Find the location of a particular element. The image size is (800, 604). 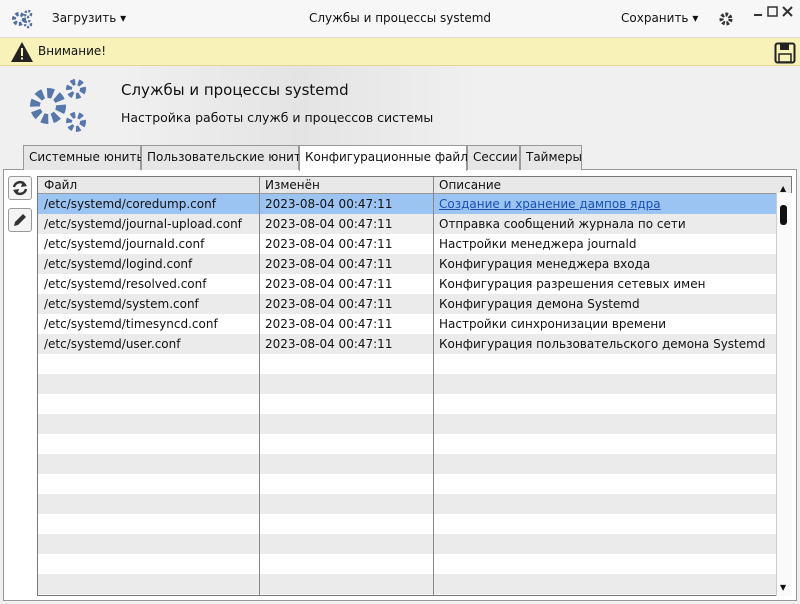

column-header: Описание is located at coordinates (470, 185).